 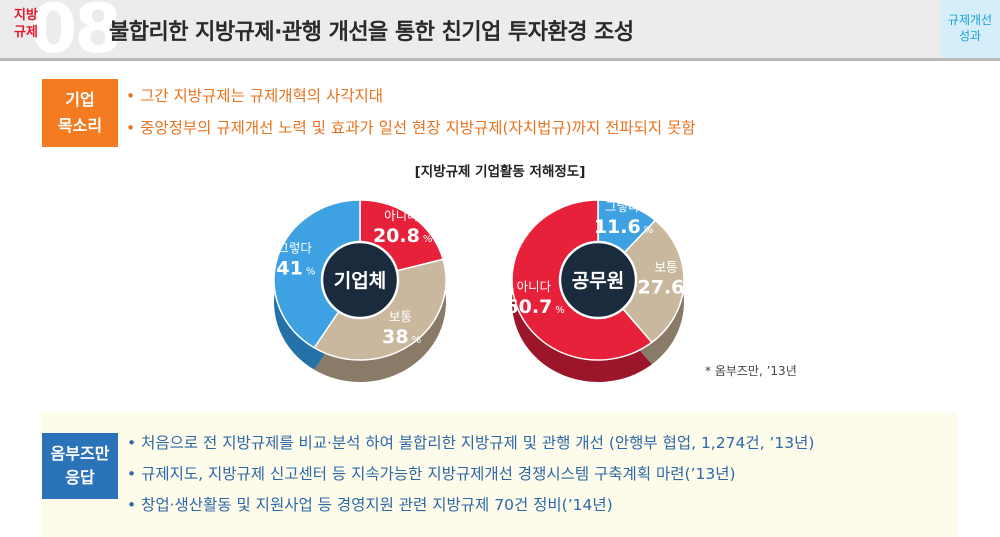 I want to click on voice-item: 그간 지방규제는 규제개혁의 사각지대, so click(x=411, y=96).